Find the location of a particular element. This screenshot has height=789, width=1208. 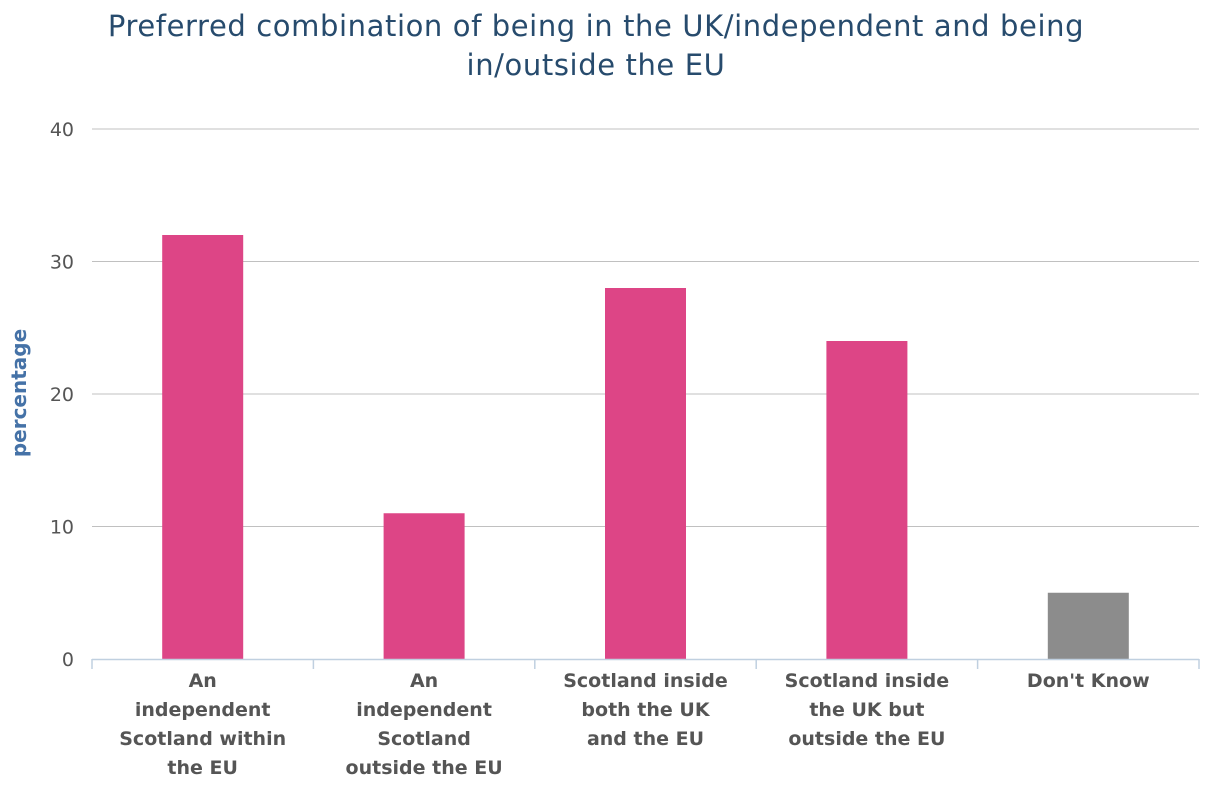

x-category-label: Don't Know is located at coordinates (1088, 681).